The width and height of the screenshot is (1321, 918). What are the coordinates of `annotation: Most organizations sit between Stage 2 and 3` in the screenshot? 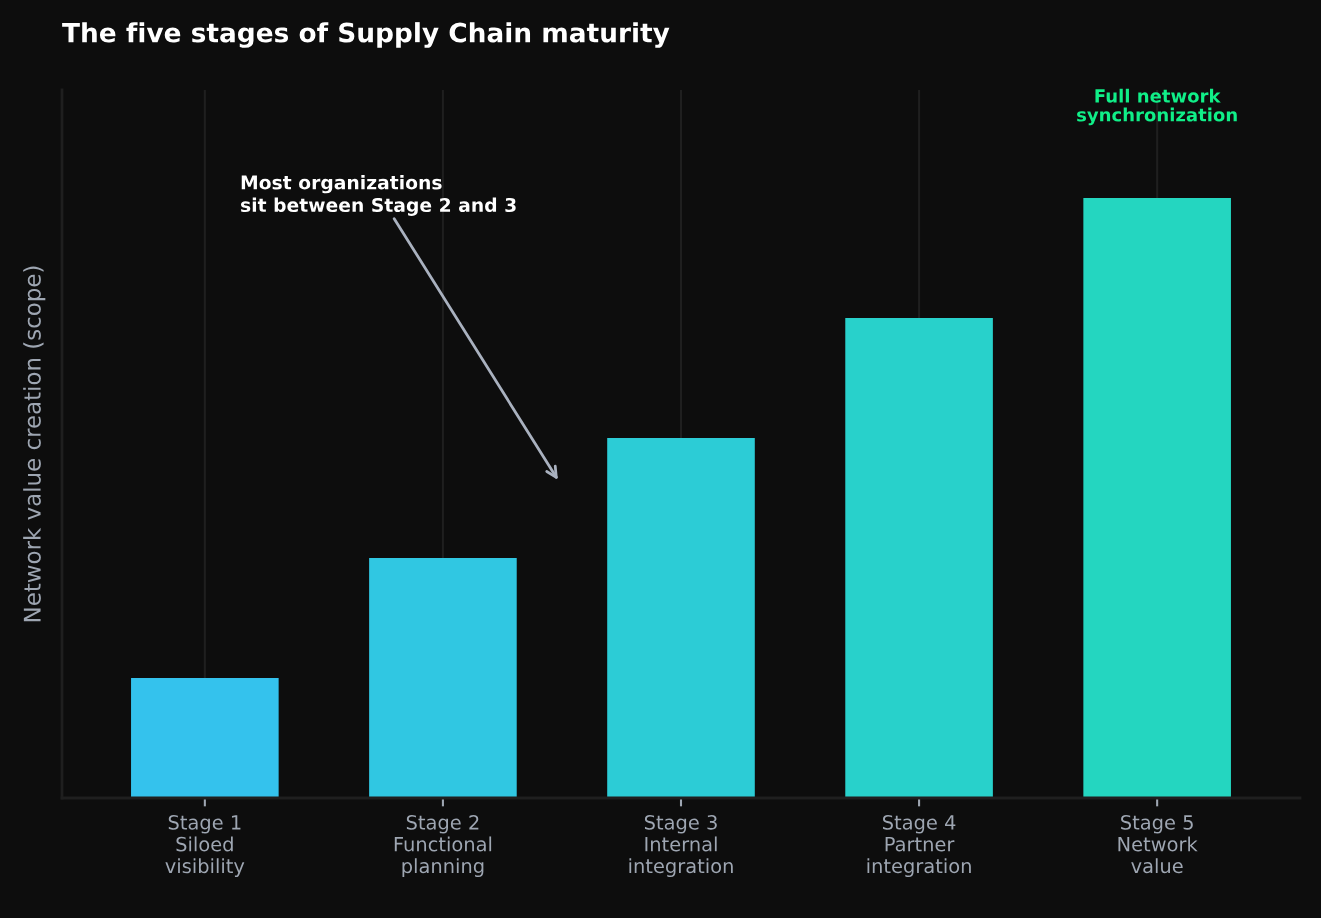 It's located at (378, 195).